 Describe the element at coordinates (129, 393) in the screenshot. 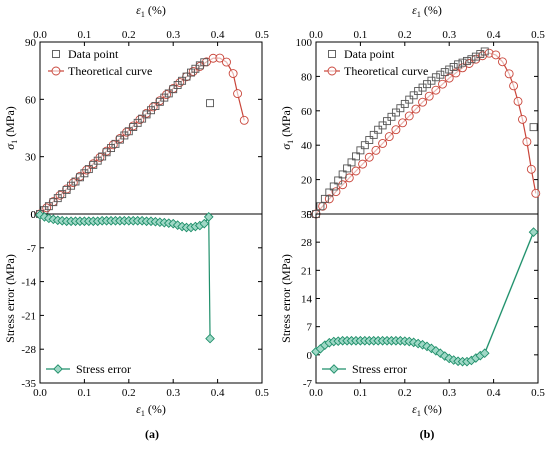

I see `x-tick-label-bottom: 0.2` at that location.